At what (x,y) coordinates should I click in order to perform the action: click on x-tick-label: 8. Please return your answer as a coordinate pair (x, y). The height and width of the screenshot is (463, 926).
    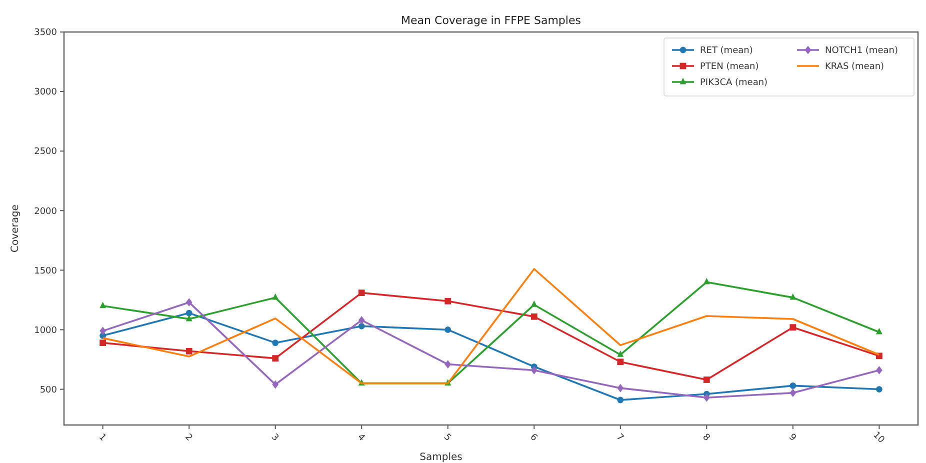
    Looking at the image, I should click on (706, 438).